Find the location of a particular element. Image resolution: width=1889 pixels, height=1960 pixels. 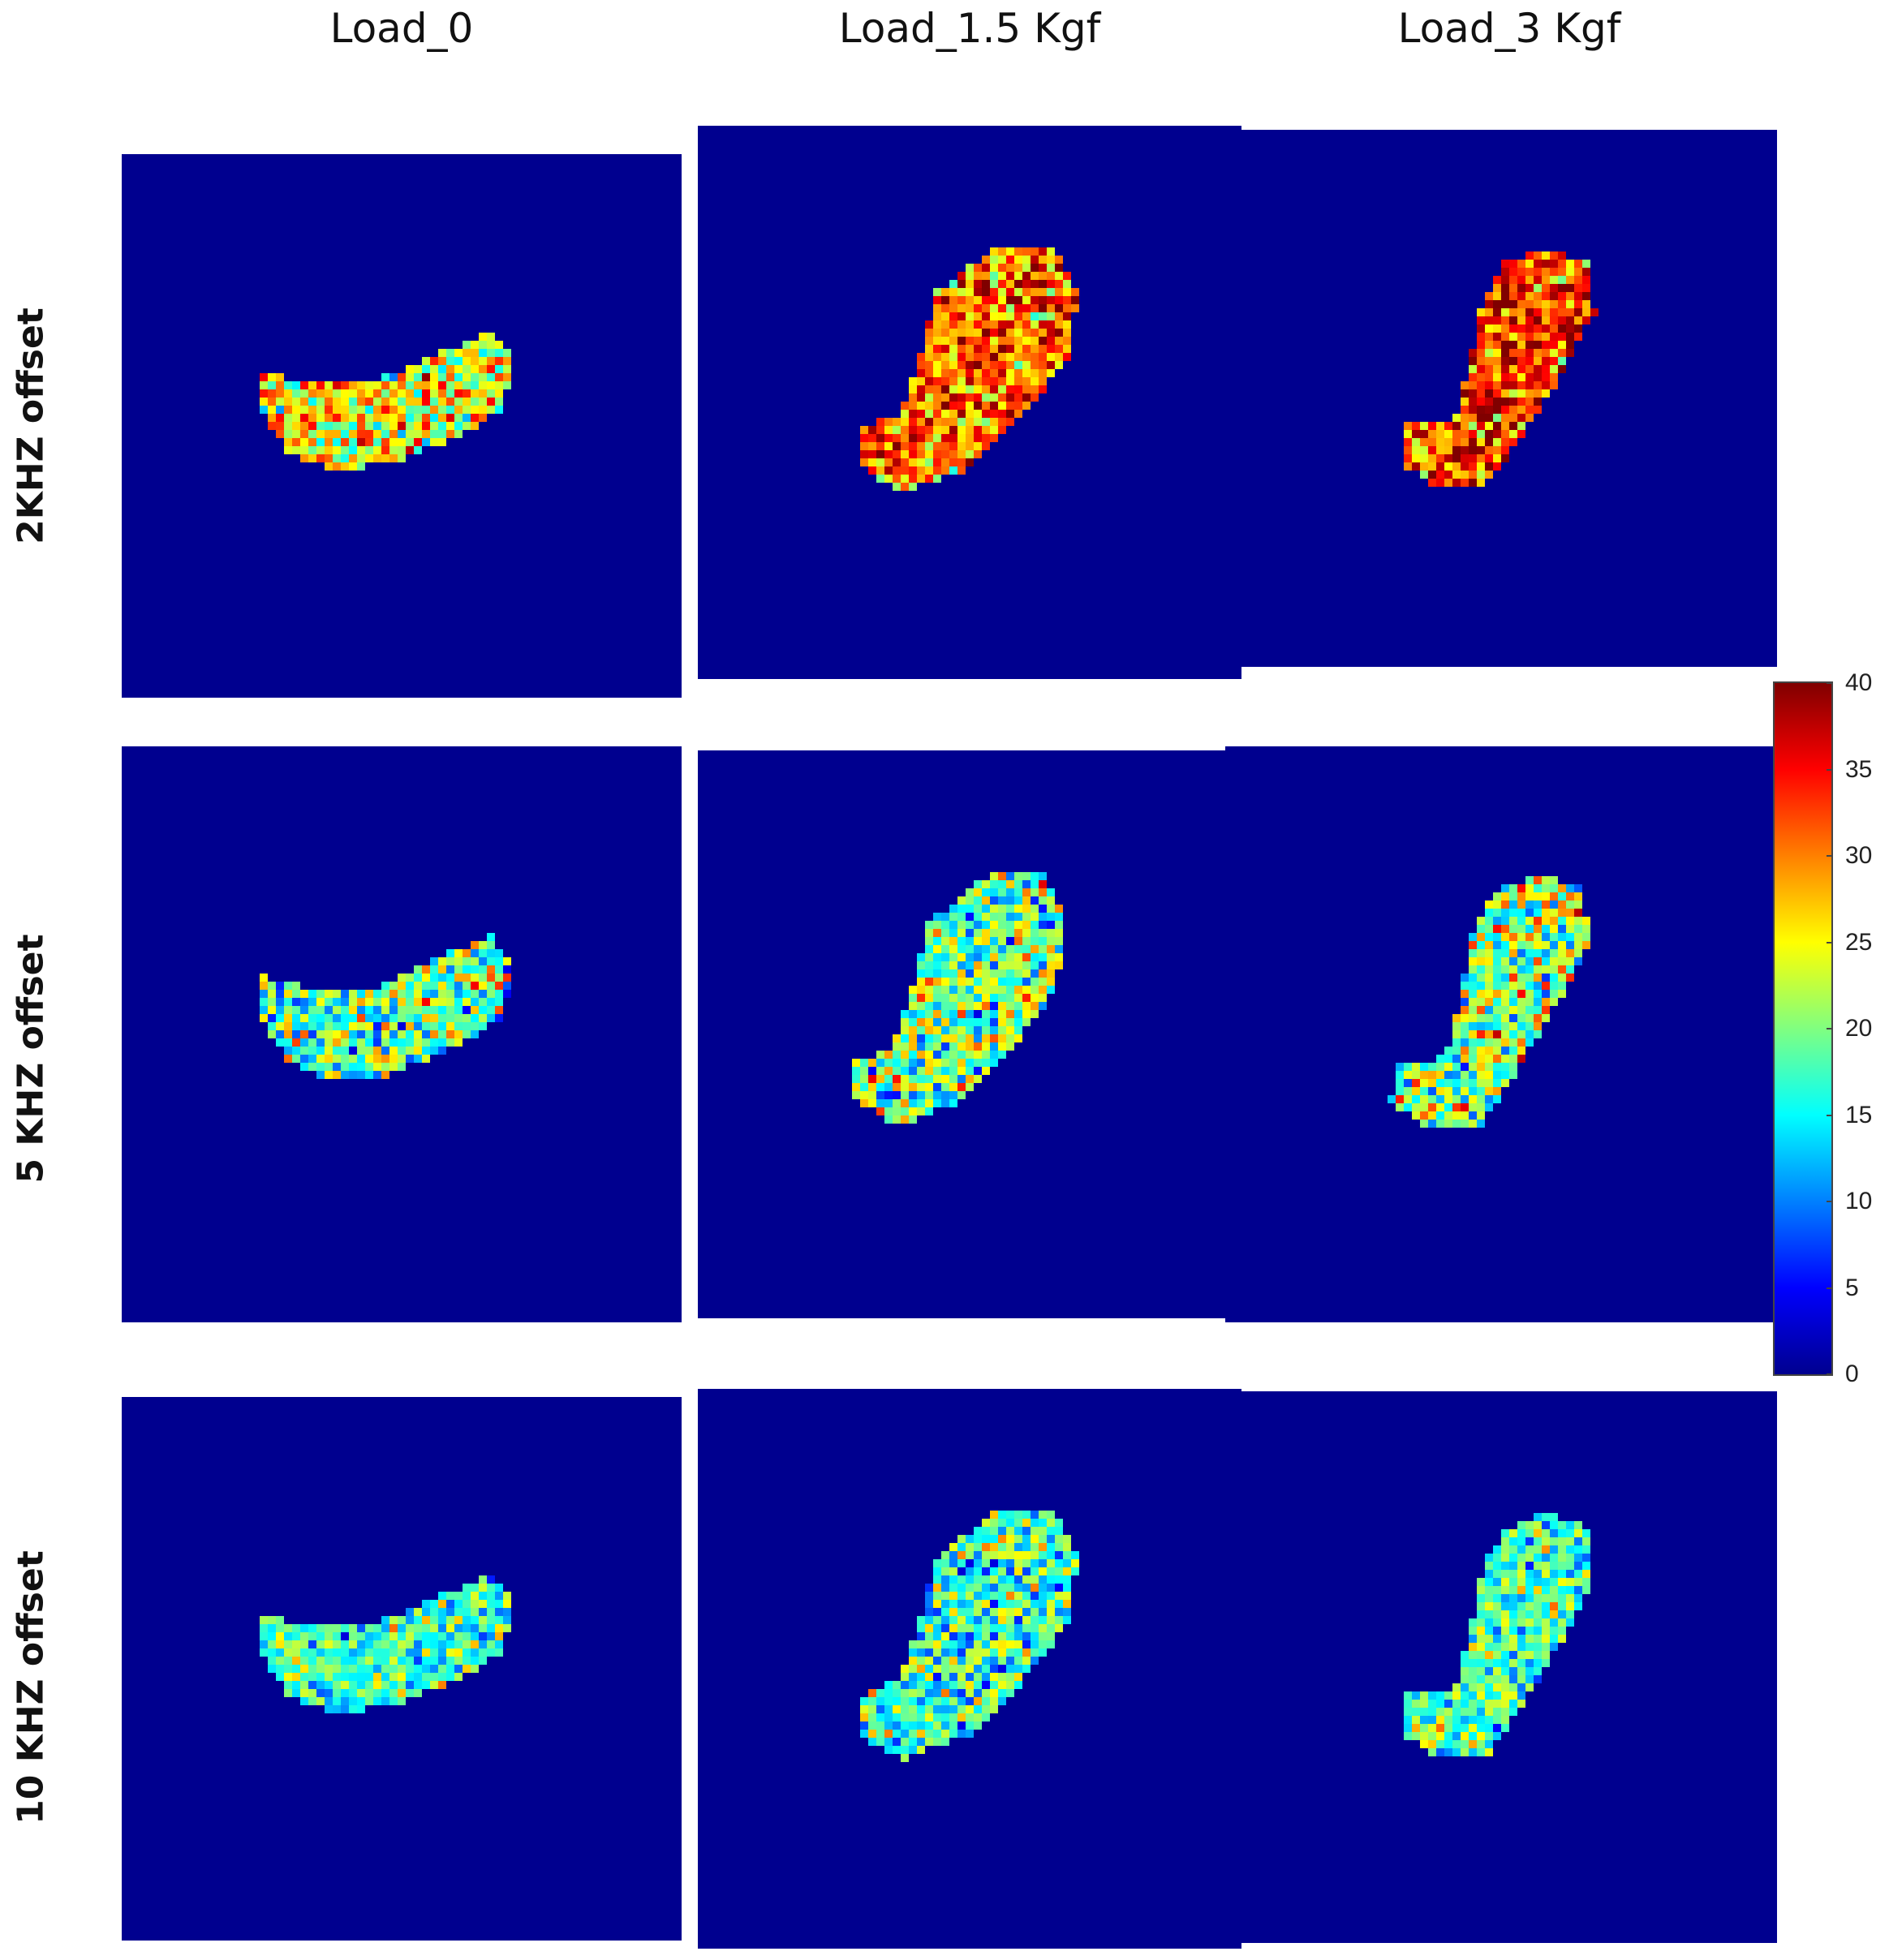

heatmap-panel is located at coordinates (970, 402).